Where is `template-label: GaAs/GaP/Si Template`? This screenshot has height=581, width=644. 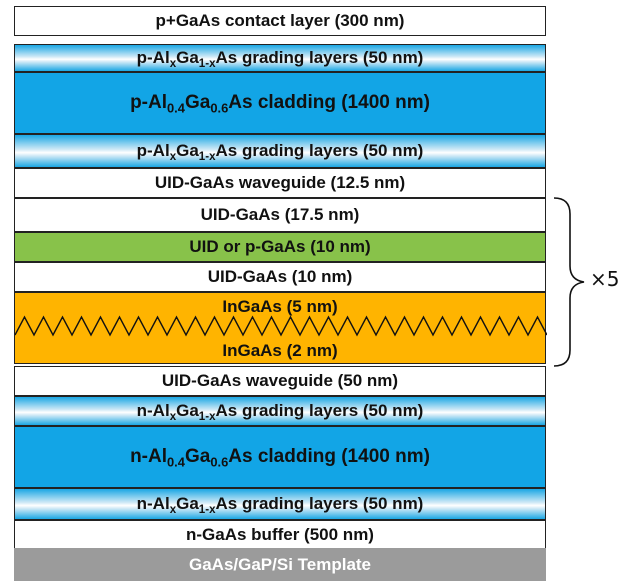 template-label: GaAs/GaP/Si Template is located at coordinates (280, 564).